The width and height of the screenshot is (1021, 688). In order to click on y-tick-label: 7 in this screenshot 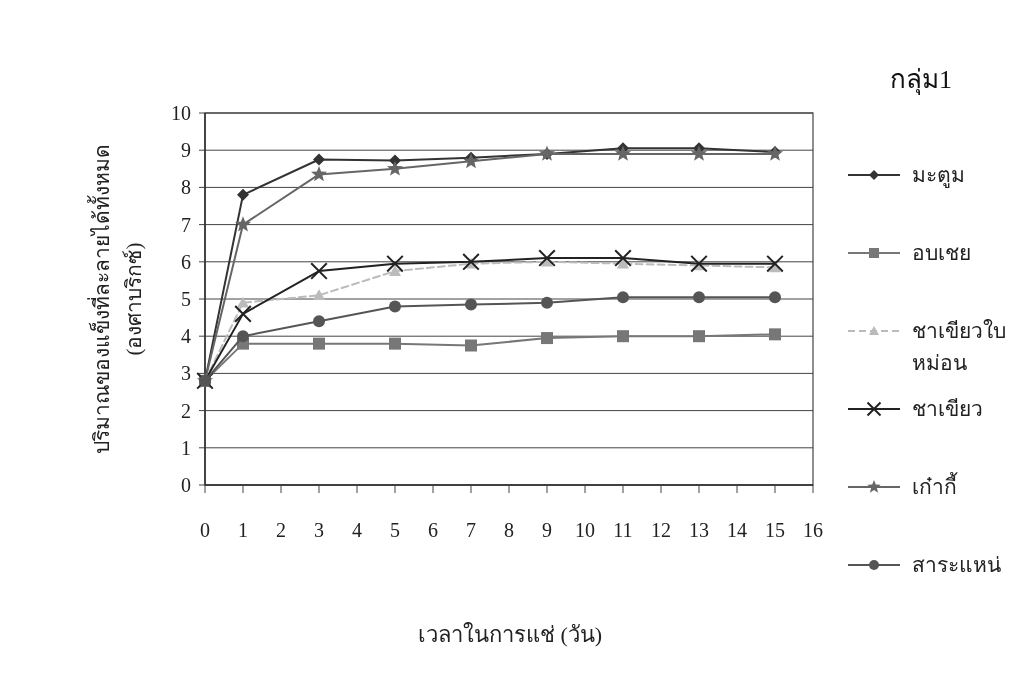, I will do `click(186, 224)`.